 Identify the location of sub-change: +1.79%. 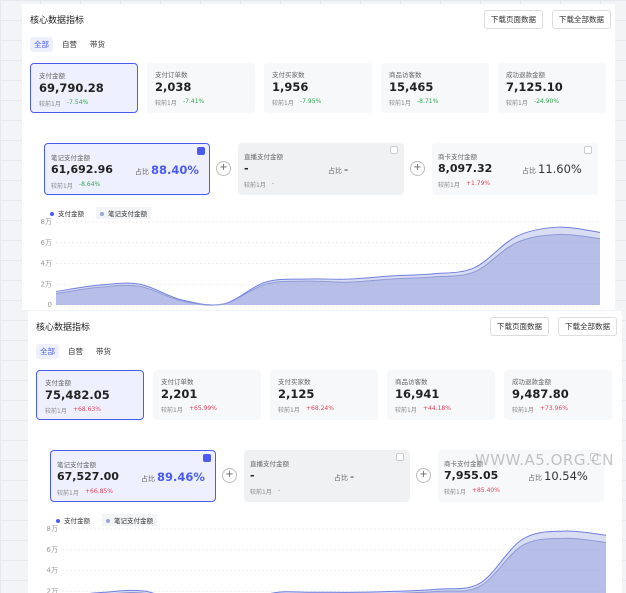
(478, 183).